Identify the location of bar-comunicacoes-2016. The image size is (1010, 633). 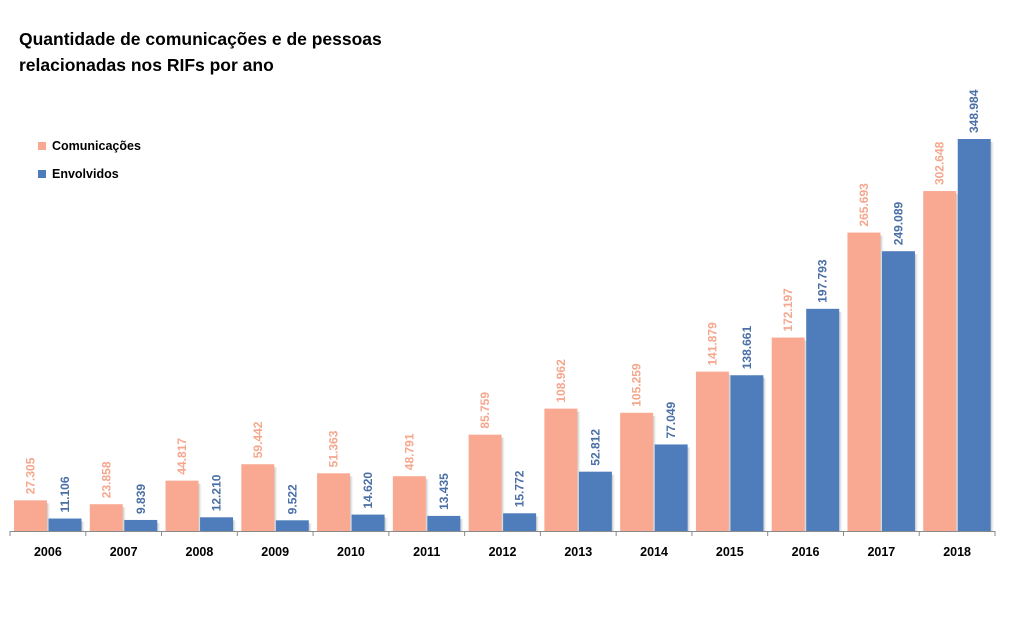
(788, 434).